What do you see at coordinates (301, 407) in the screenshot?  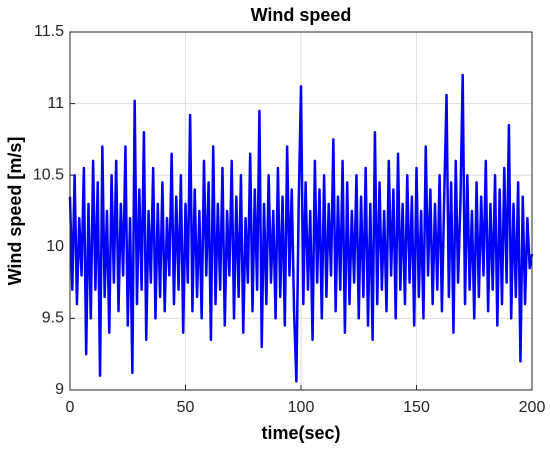 I see `x-tick-label: 100` at bounding box center [301, 407].